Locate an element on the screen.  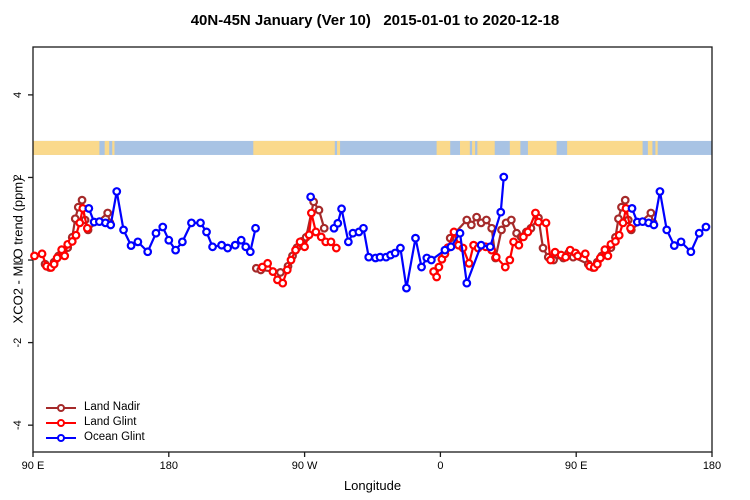
legend: Land Nadir Land Glint Ocean Glint is located at coordinates (95, 422).